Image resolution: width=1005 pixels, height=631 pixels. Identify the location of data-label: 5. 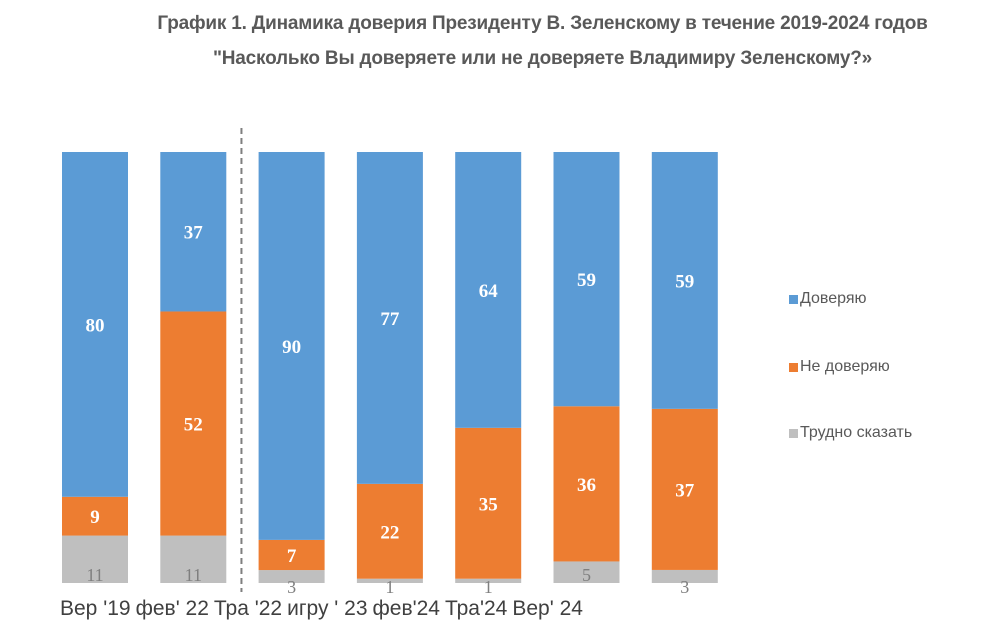
(586, 575).